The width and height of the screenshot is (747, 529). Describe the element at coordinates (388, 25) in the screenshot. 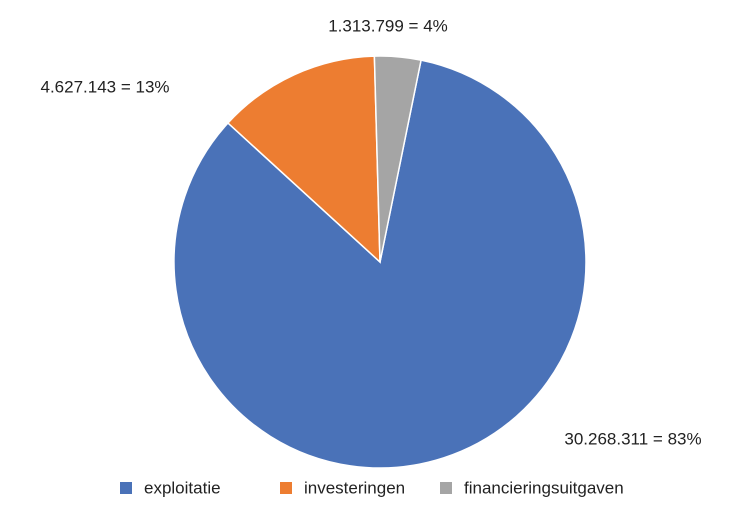

I see `data-label: 1.313.799 = 4%` at that location.